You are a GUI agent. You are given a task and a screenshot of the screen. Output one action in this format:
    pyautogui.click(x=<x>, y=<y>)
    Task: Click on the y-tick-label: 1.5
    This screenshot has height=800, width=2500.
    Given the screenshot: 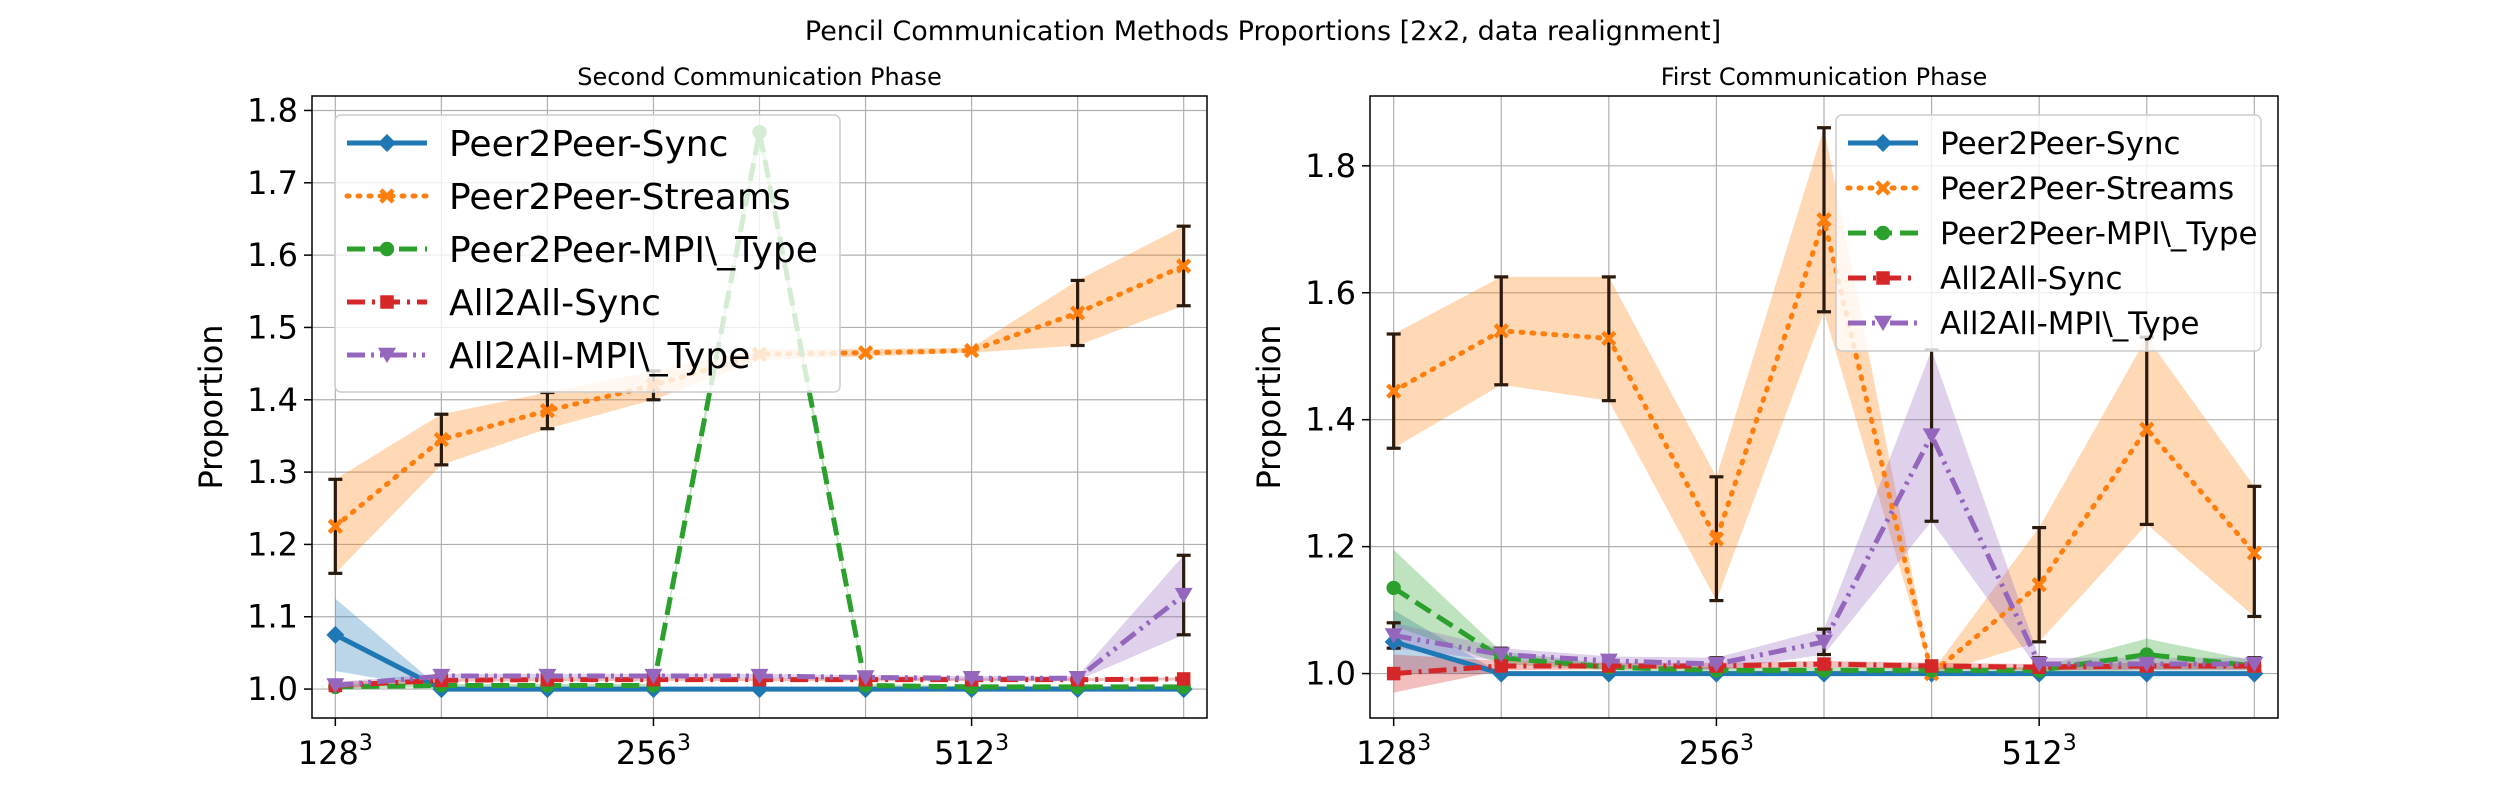 What is the action you would take?
    pyautogui.click(x=272, y=327)
    